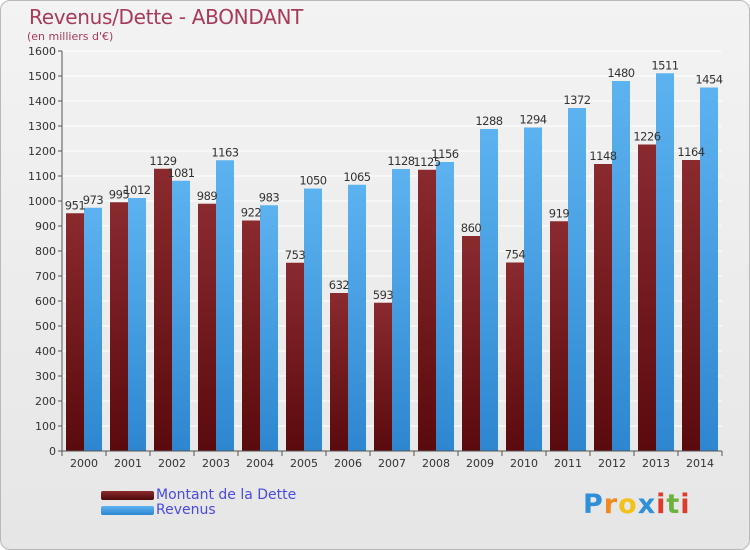 Image resolution: width=750 pixels, height=550 pixels. Describe the element at coordinates (251, 213) in the screenshot. I see `data-label-debt-2004: 922` at that location.